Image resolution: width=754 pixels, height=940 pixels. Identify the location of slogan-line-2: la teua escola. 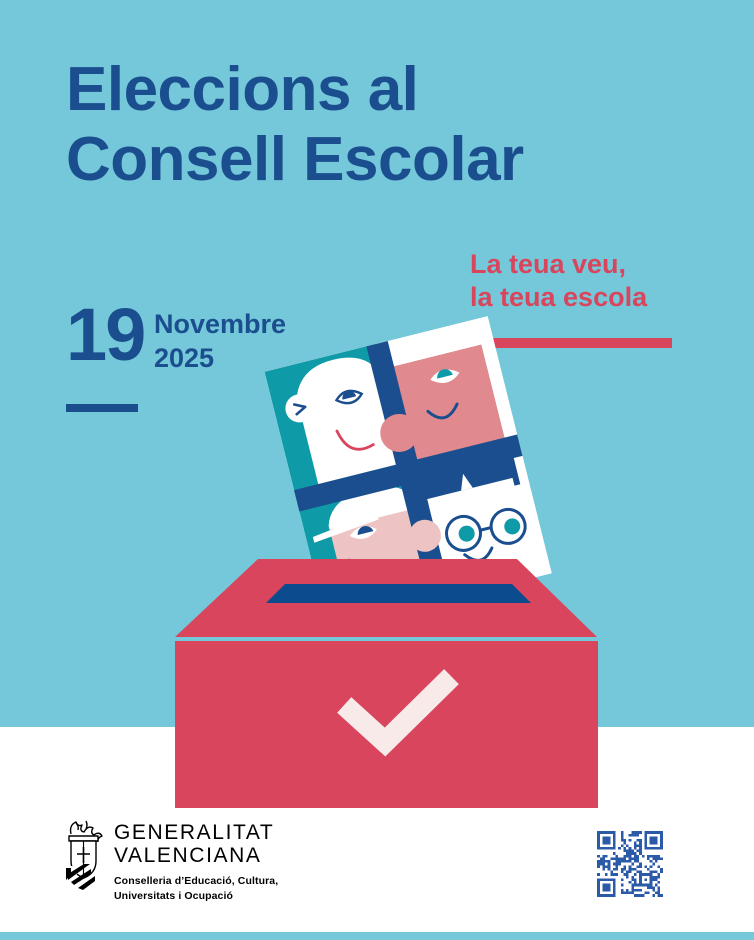
(559, 296).